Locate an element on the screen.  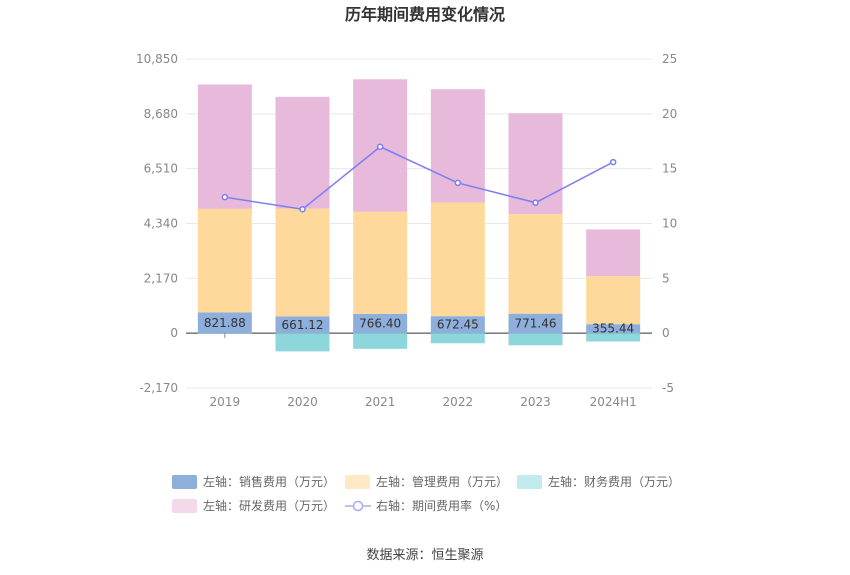
legend-label: 左轴：财务费用（万元） is located at coordinates (614, 481).